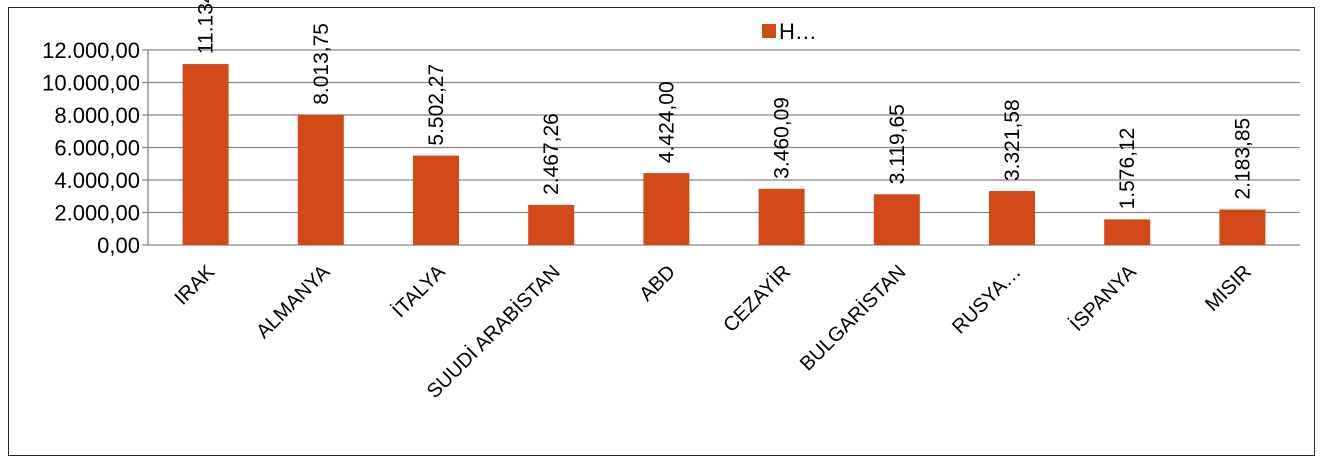 The height and width of the screenshot is (463, 1325). What do you see at coordinates (91, 50) in the screenshot?
I see `y-tick-label: 12.000,00` at bounding box center [91, 50].